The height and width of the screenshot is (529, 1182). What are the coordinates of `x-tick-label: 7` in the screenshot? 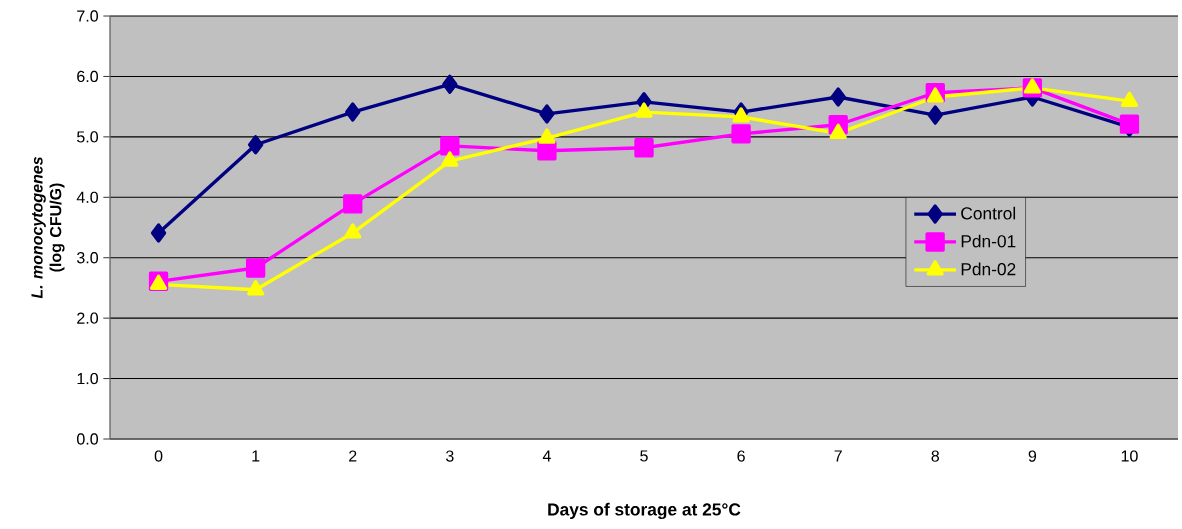 It's located at (838, 456).